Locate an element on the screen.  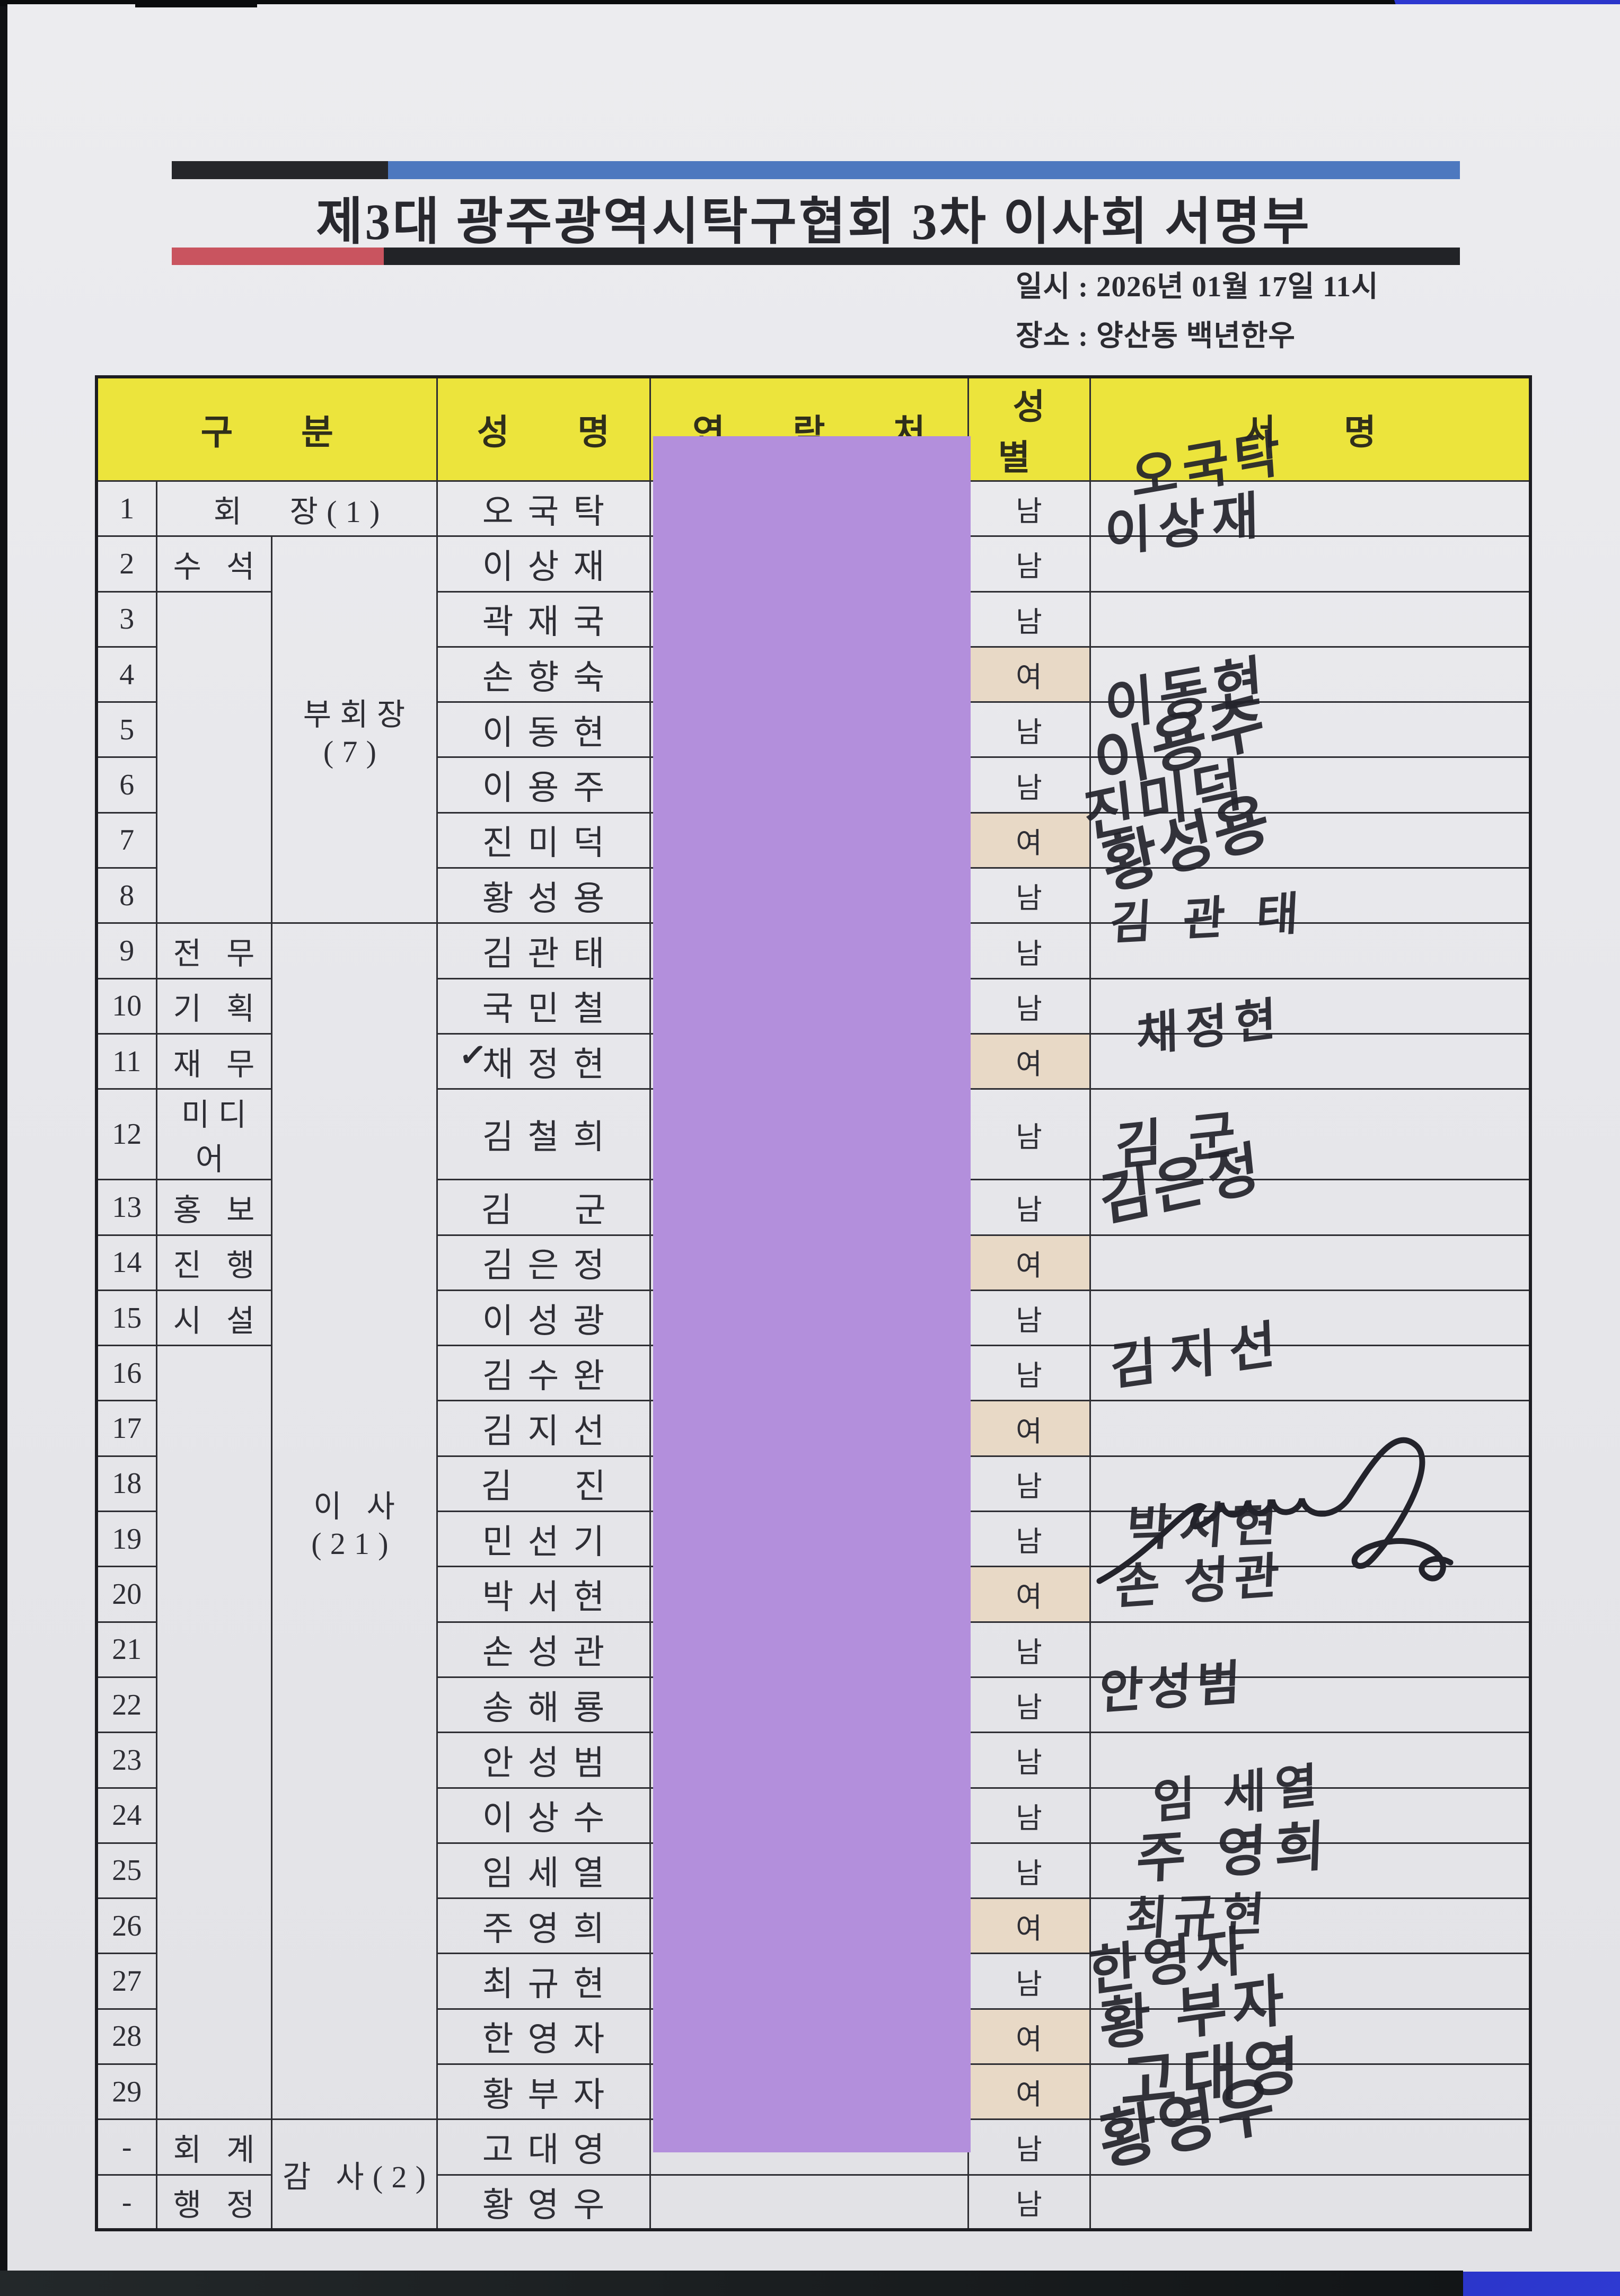
cell-name: 민선기 is located at coordinates (543, 1539).